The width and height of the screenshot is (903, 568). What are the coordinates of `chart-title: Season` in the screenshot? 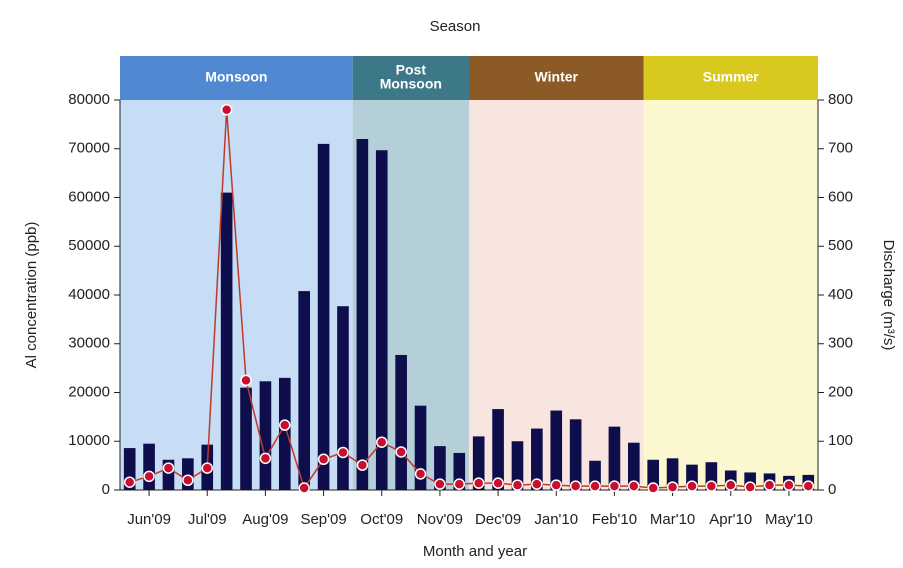 It's located at (455, 26).